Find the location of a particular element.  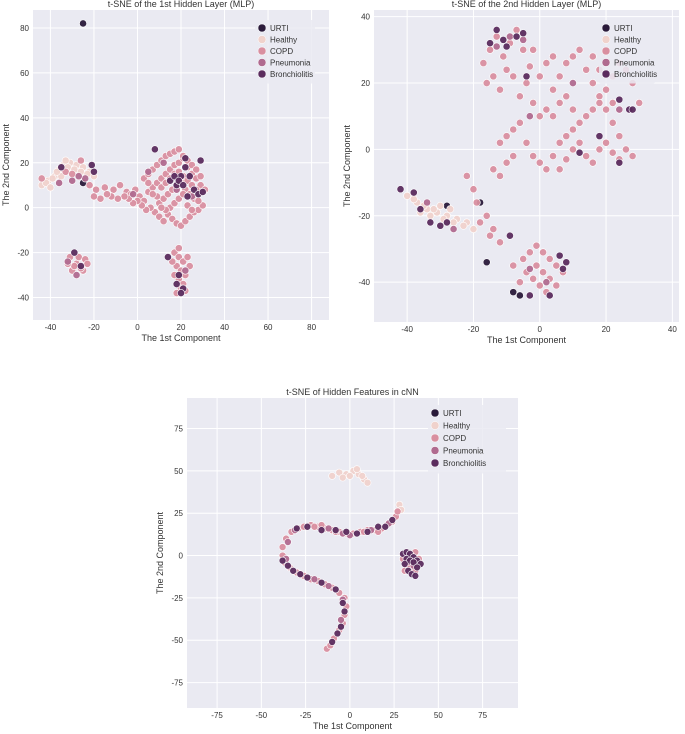

y-tick-label: 40 is located at coordinates (365, 17).